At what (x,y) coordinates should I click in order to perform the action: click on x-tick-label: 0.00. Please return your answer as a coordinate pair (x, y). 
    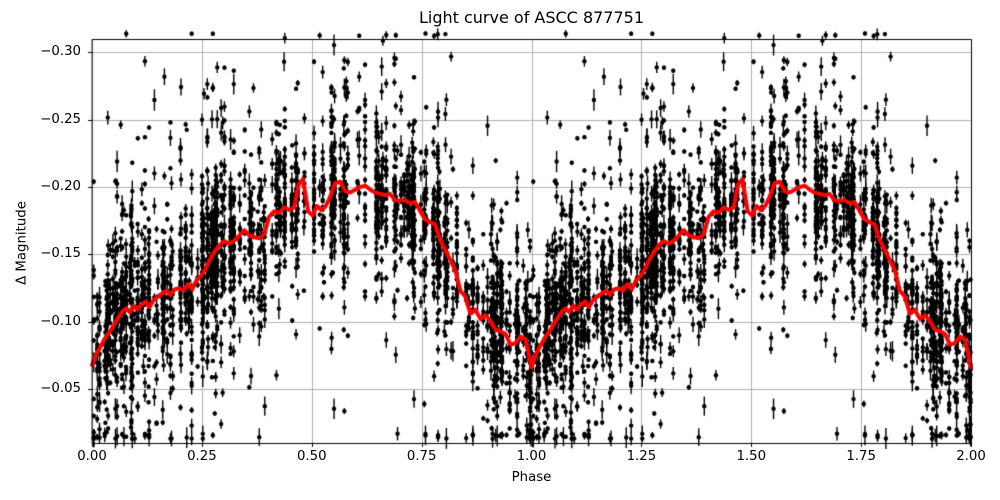
    Looking at the image, I should click on (92, 456).